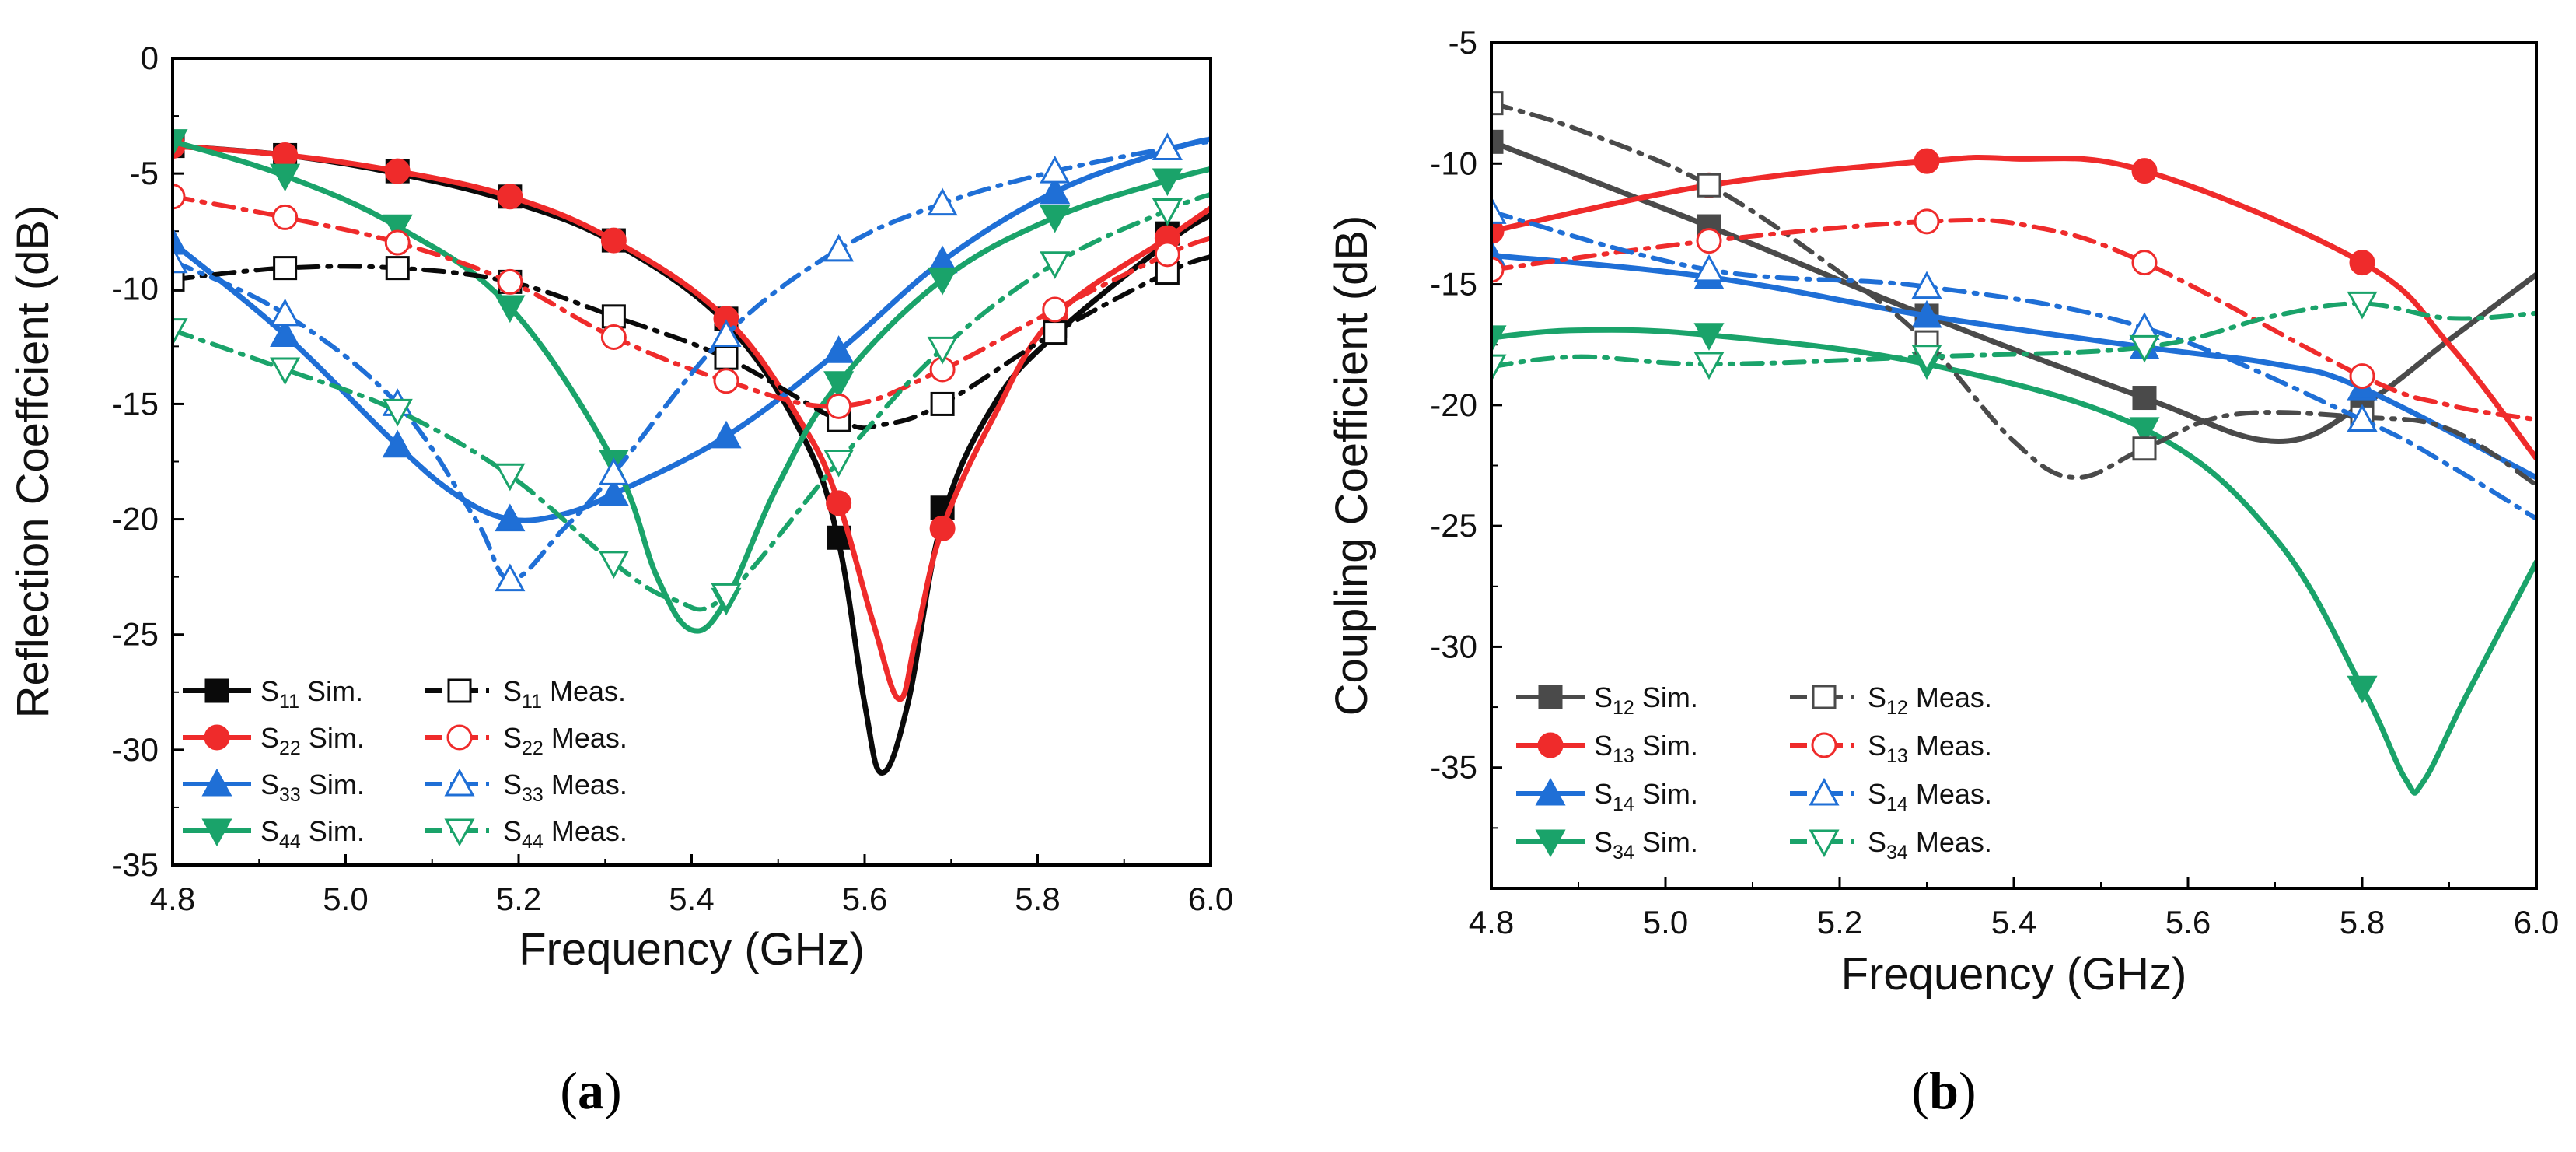 The height and width of the screenshot is (1152, 2576). I want to click on y-tick-label: -20, so click(1453, 405).